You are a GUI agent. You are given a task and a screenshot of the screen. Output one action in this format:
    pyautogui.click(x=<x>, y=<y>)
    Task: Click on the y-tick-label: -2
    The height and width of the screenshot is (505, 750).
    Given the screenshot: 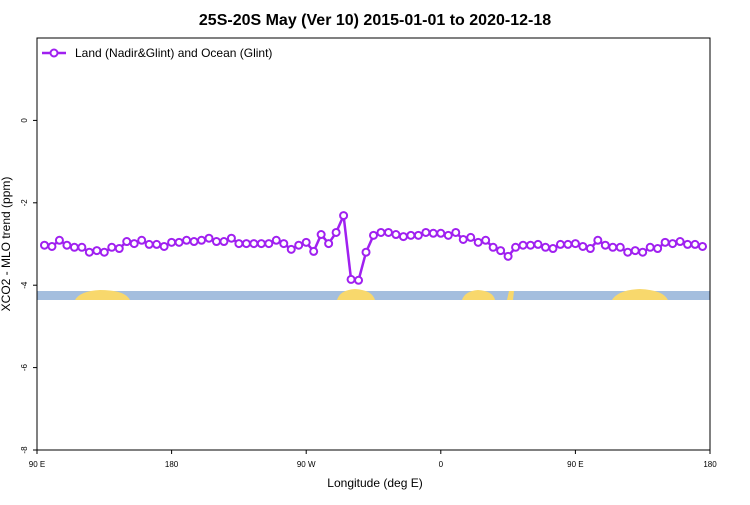 What is the action you would take?
    pyautogui.click(x=24, y=203)
    